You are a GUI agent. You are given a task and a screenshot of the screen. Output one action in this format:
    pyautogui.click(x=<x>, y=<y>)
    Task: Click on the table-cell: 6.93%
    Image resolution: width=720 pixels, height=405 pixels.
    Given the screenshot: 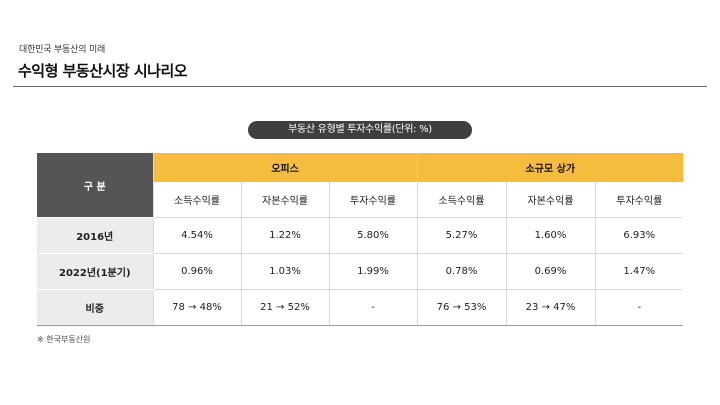 What is the action you would take?
    pyautogui.click(x=639, y=235)
    